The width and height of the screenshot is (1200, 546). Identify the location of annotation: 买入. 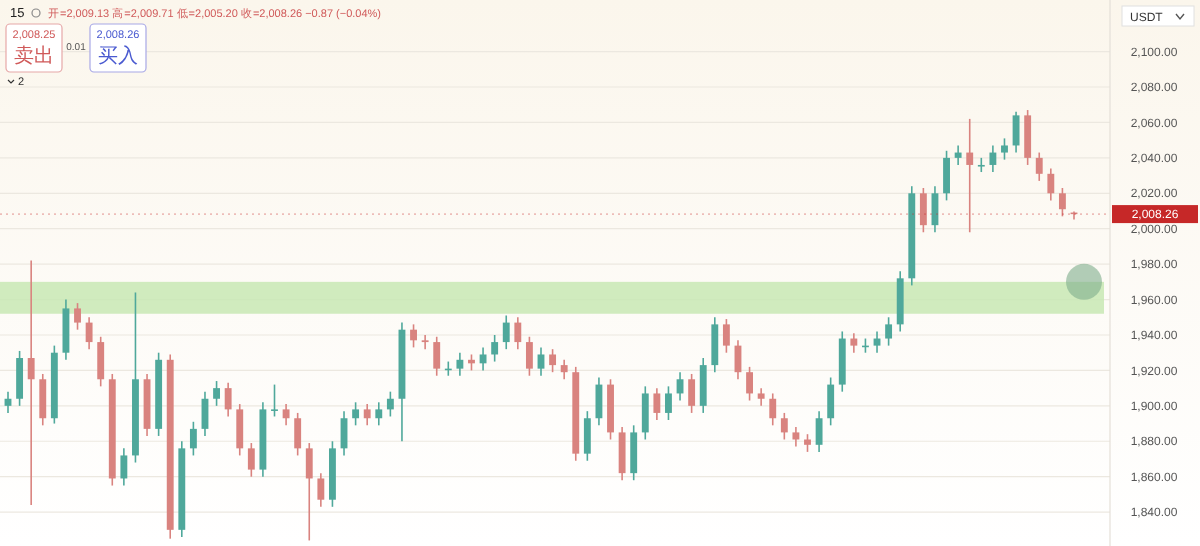
(118, 56).